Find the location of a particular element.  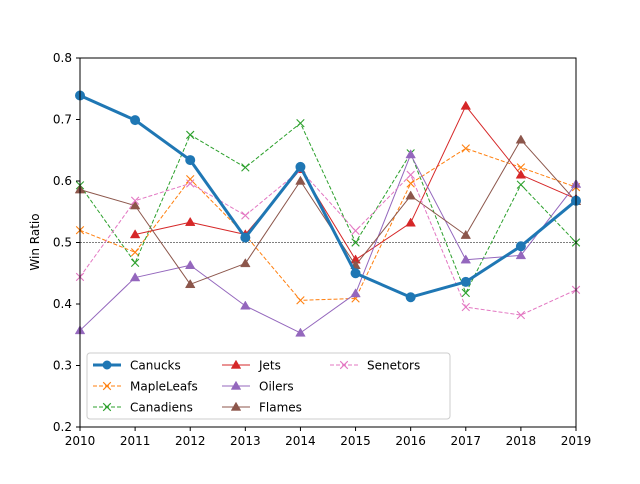

legend-item-mapleleafs: MapleLeafs is located at coordinates (145, 387).